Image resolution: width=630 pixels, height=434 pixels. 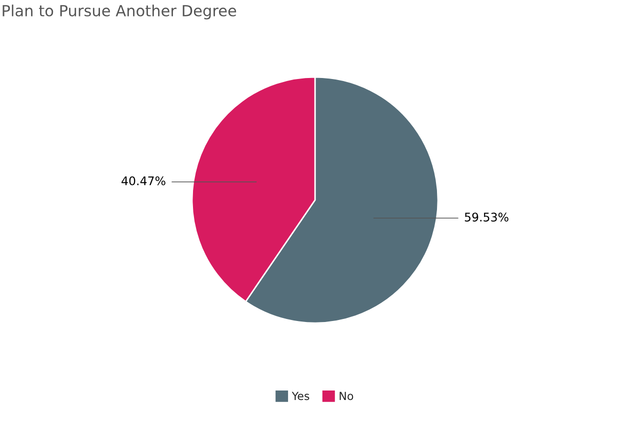 What do you see at coordinates (144, 181) in the screenshot?
I see `data-label: 40.47%` at bounding box center [144, 181].